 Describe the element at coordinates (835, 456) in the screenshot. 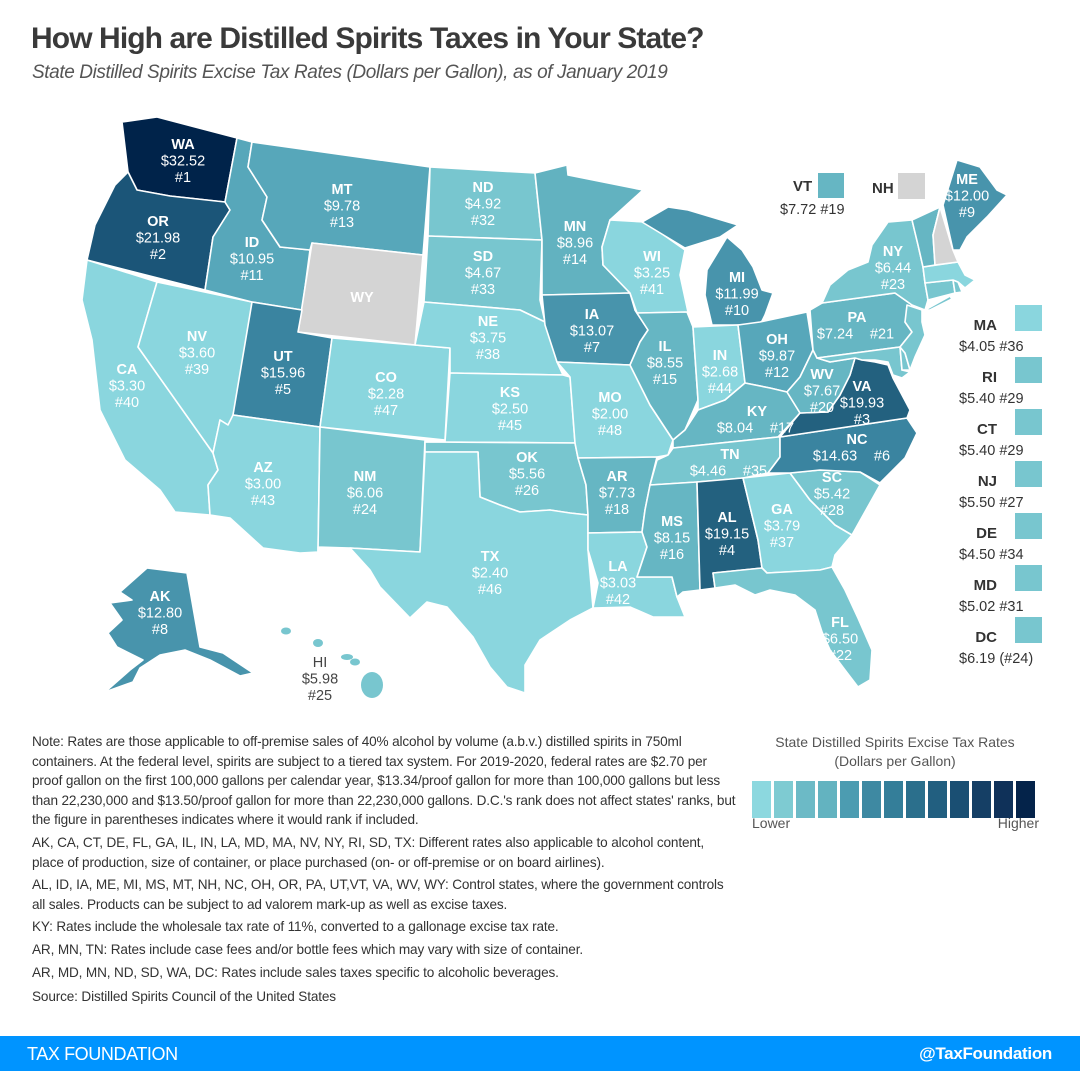

I see `state-rate-label: $14.63` at that location.